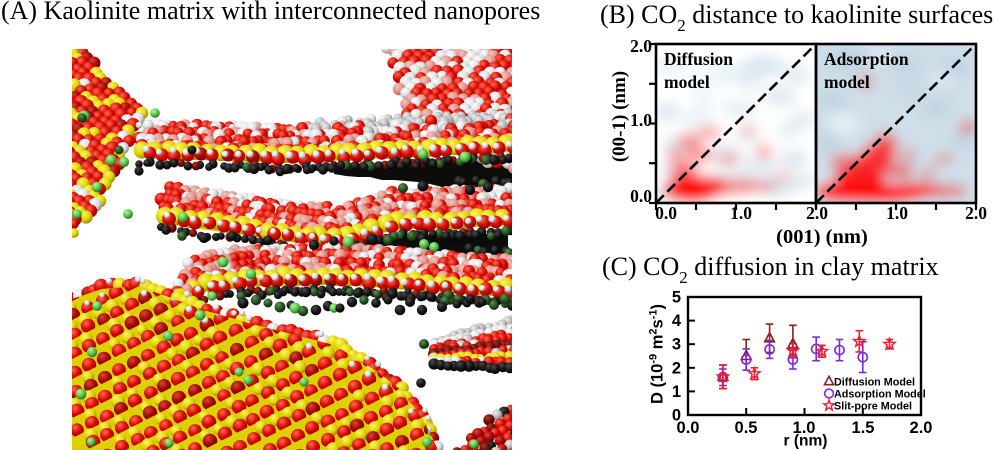 Image resolution: width=1000 pixels, height=450 pixels. Describe the element at coordinates (698, 59) in the screenshot. I see `svg-text: Diffusion` at that location.